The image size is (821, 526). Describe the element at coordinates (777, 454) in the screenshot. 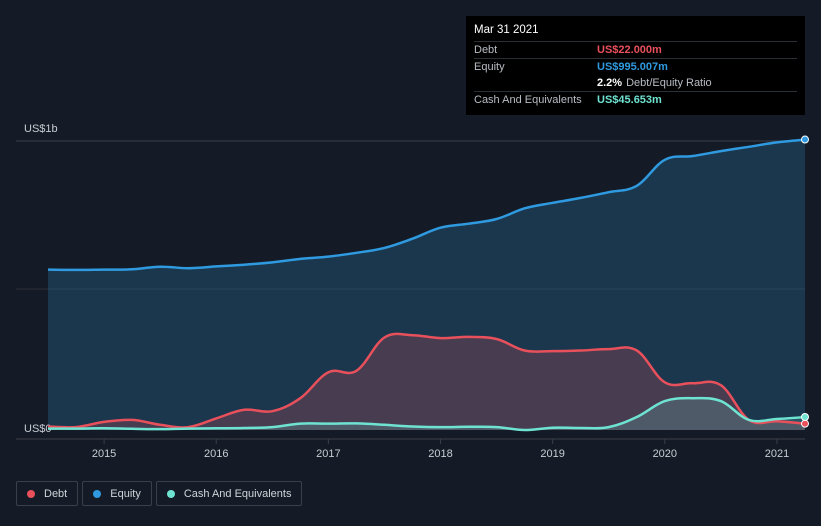

I see `x-tick-label-6: 2021` at that location.